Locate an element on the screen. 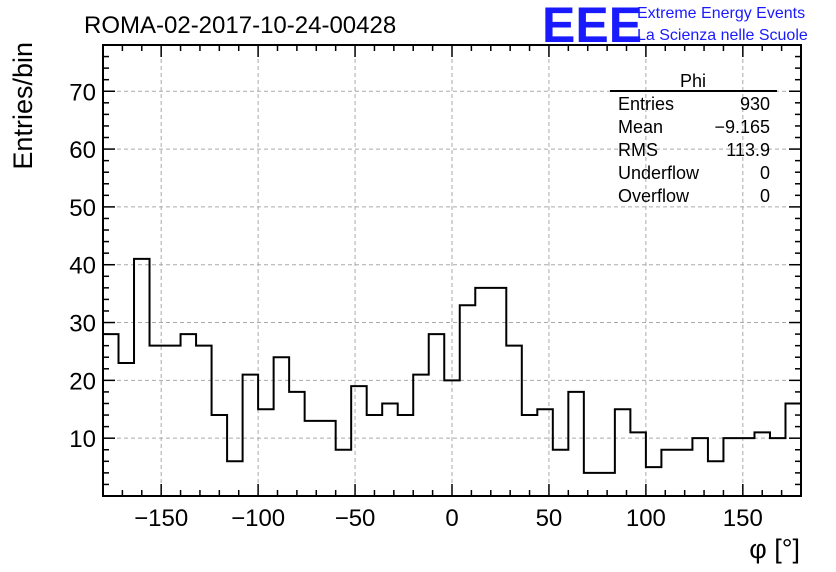  x-tick-label-6: 150 is located at coordinates (743, 518).